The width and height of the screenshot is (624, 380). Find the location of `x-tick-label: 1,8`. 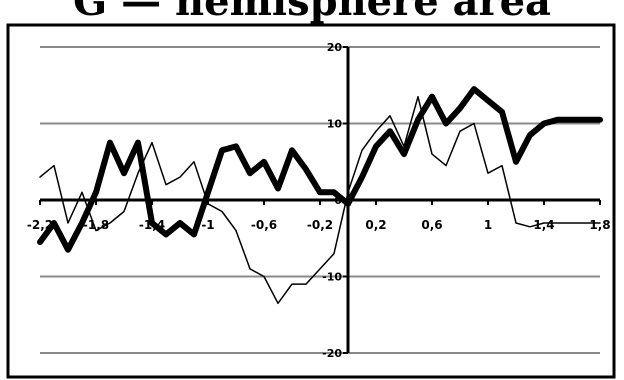

x-tick-label: 1,8 is located at coordinates (599, 225).